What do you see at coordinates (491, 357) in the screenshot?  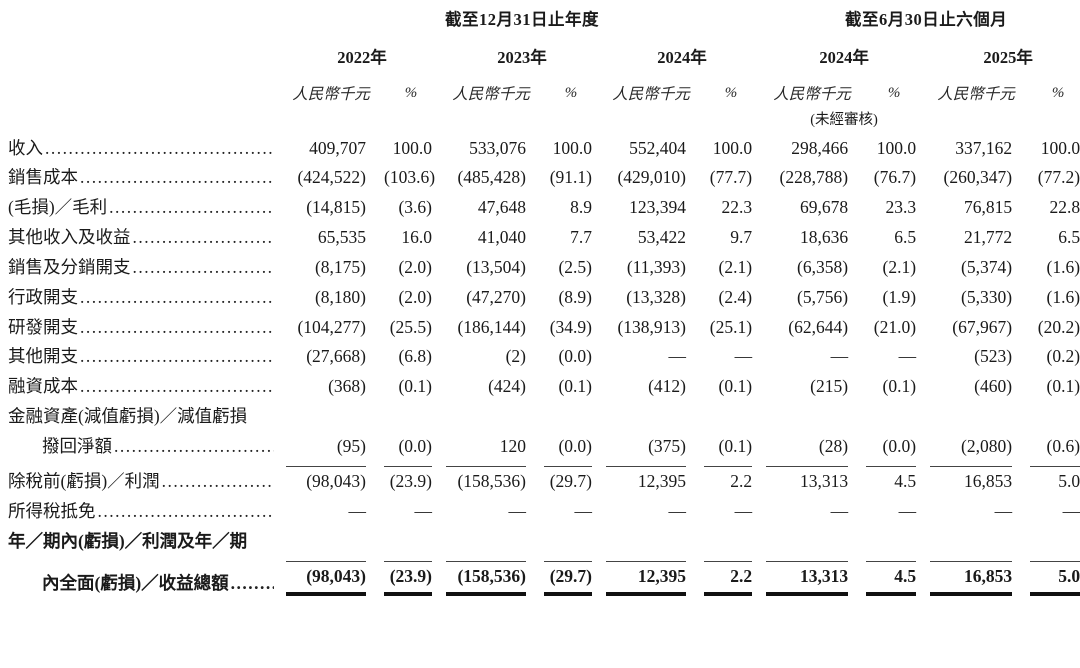 I see `cell-amount: (2)` at bounding box center [491, 357].